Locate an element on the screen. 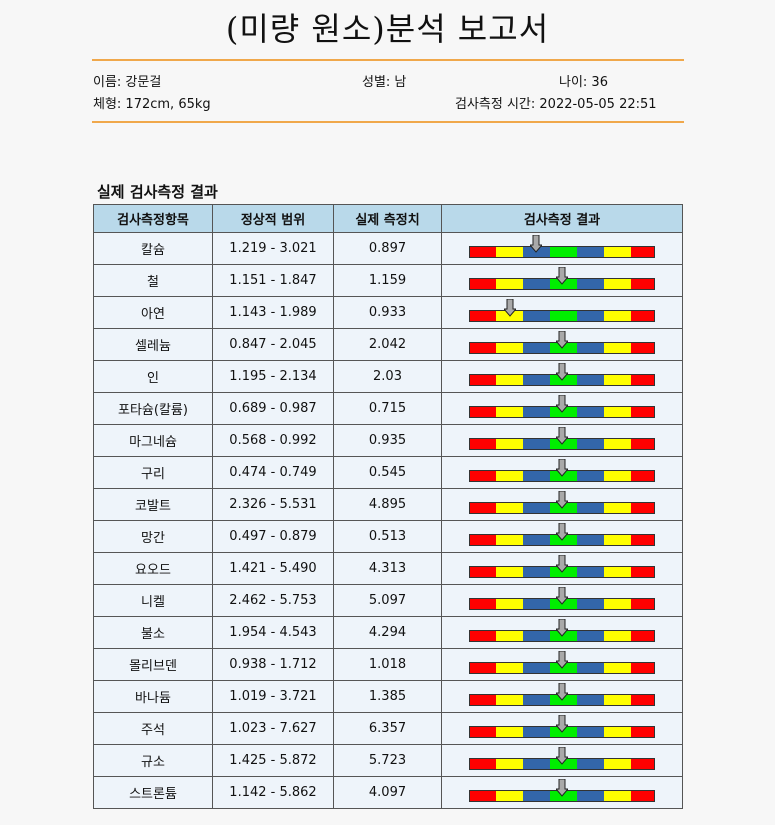  range-cell: 2.462 - 5.753 is located at coordinates (273, 600).